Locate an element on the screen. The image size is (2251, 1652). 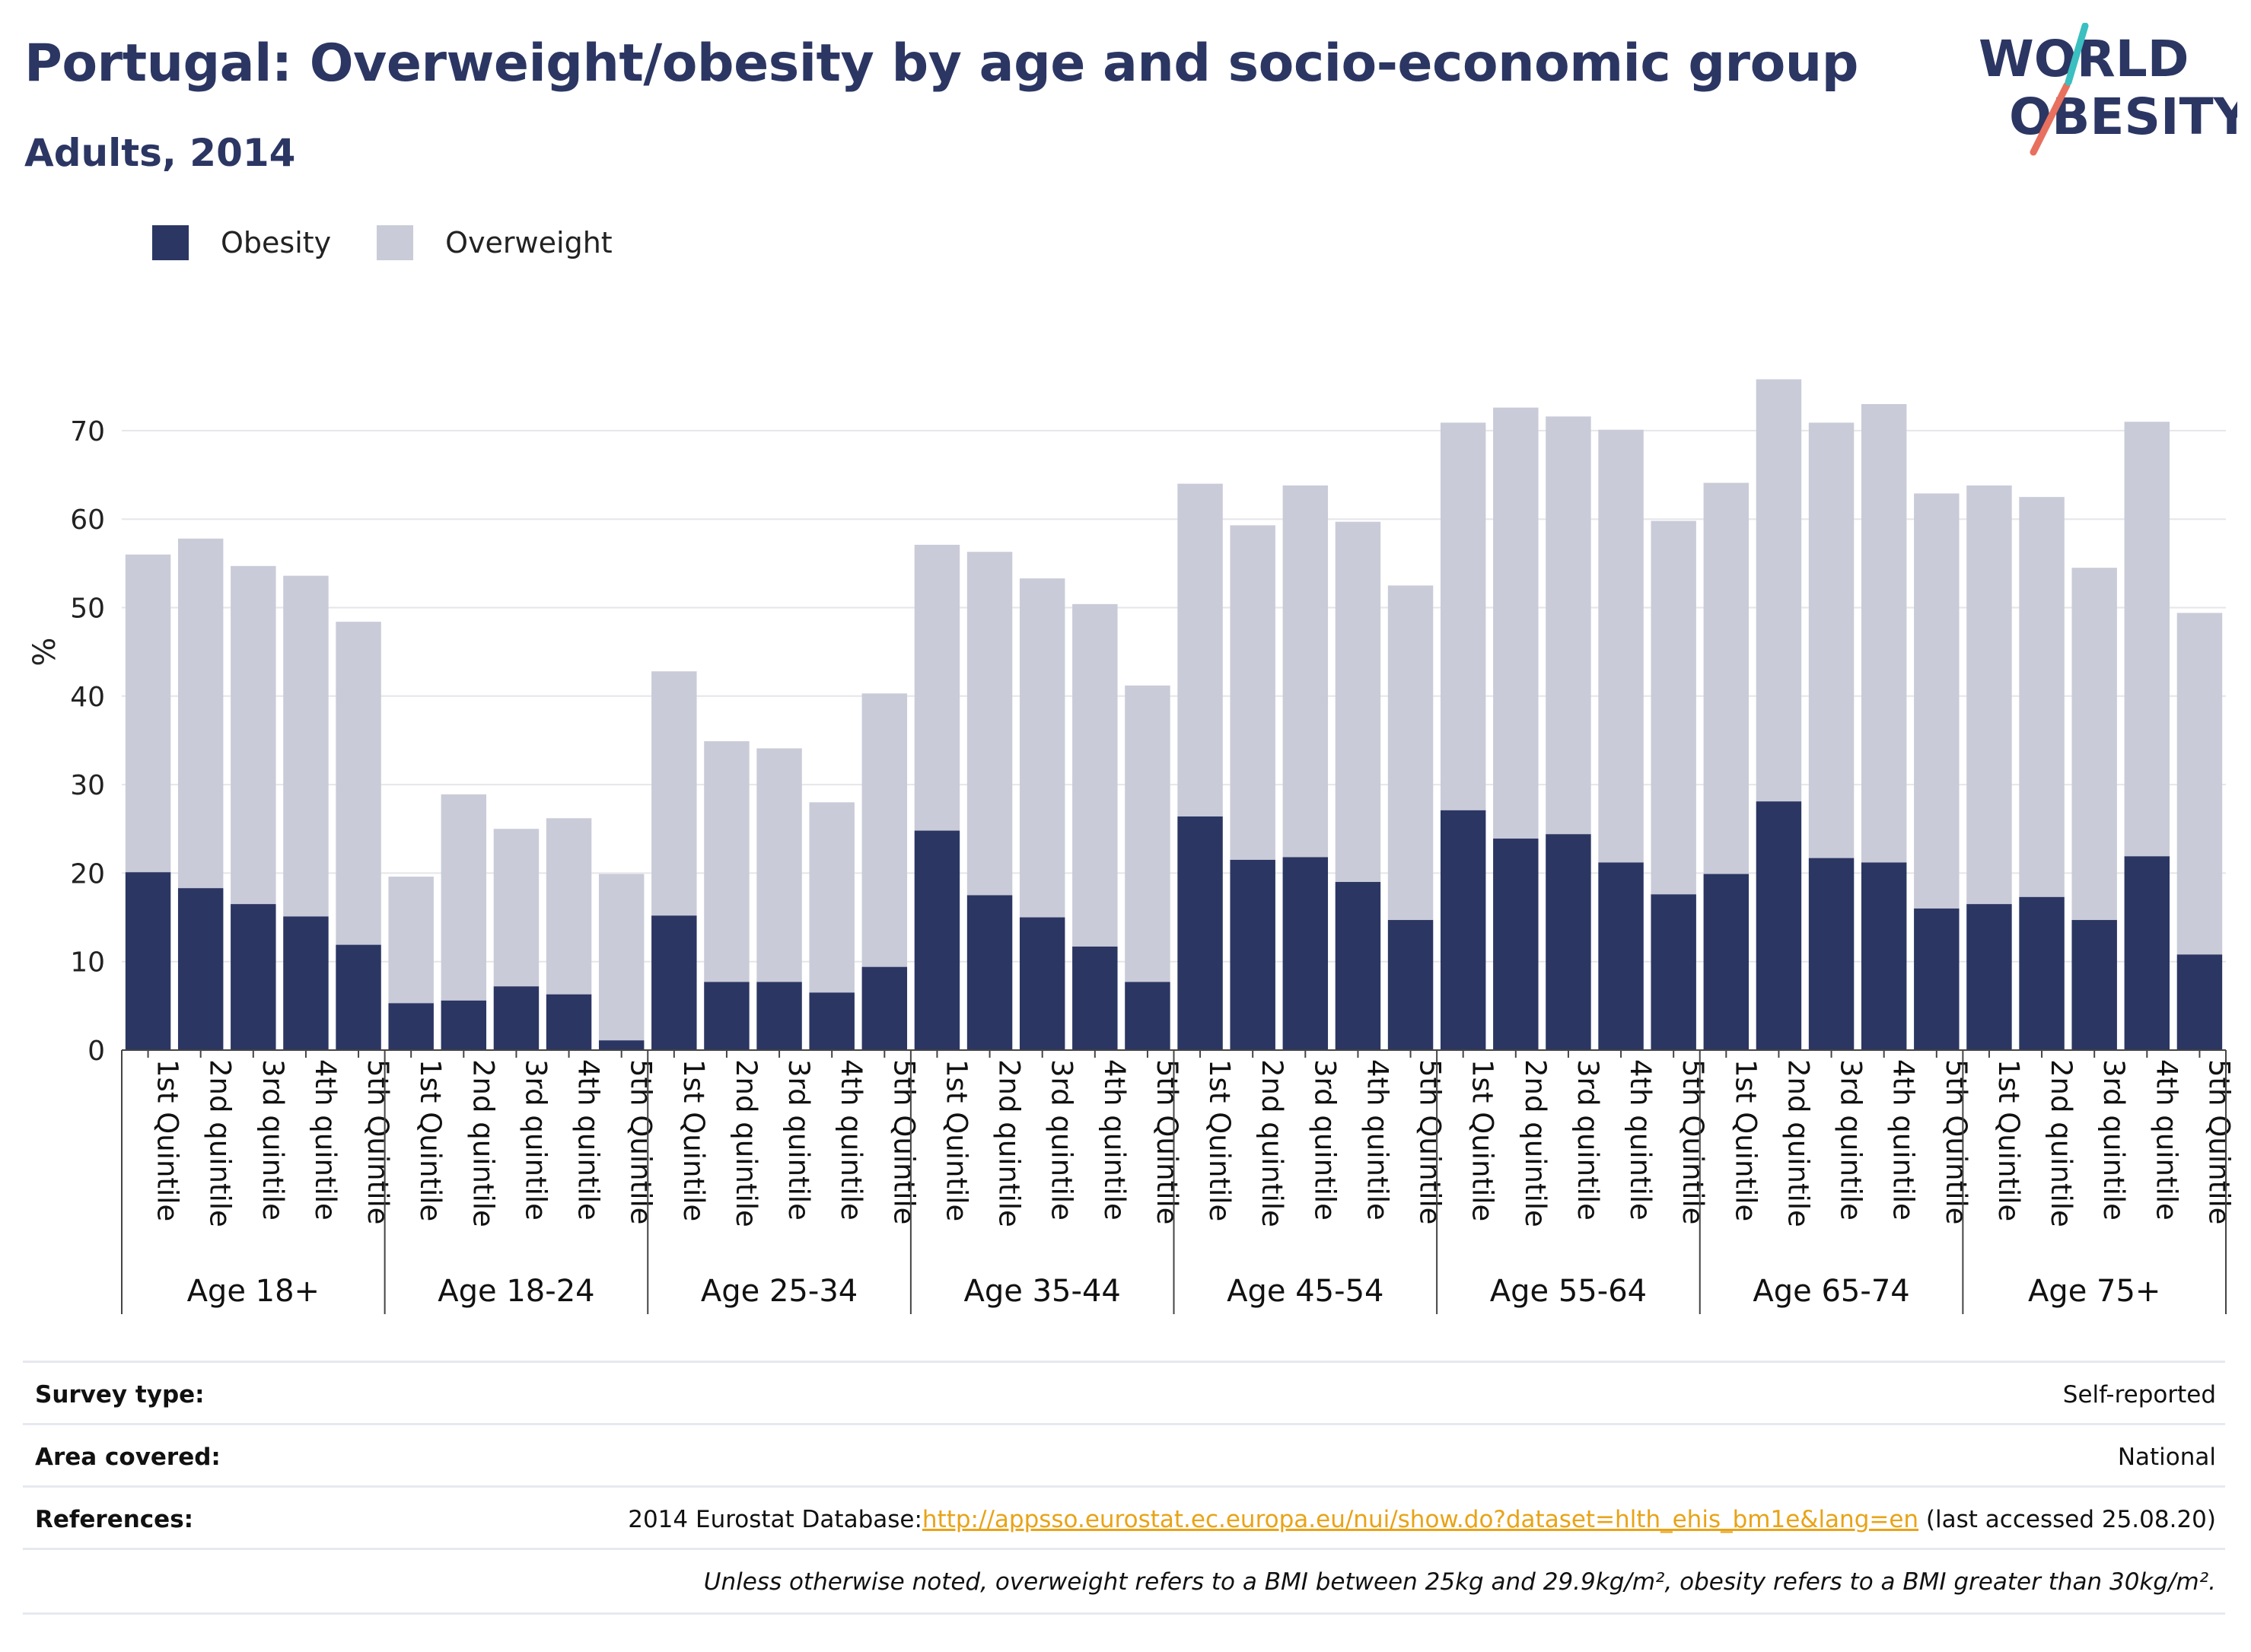
group-label: Age 25-34 is located at coordinates (779, 1291).